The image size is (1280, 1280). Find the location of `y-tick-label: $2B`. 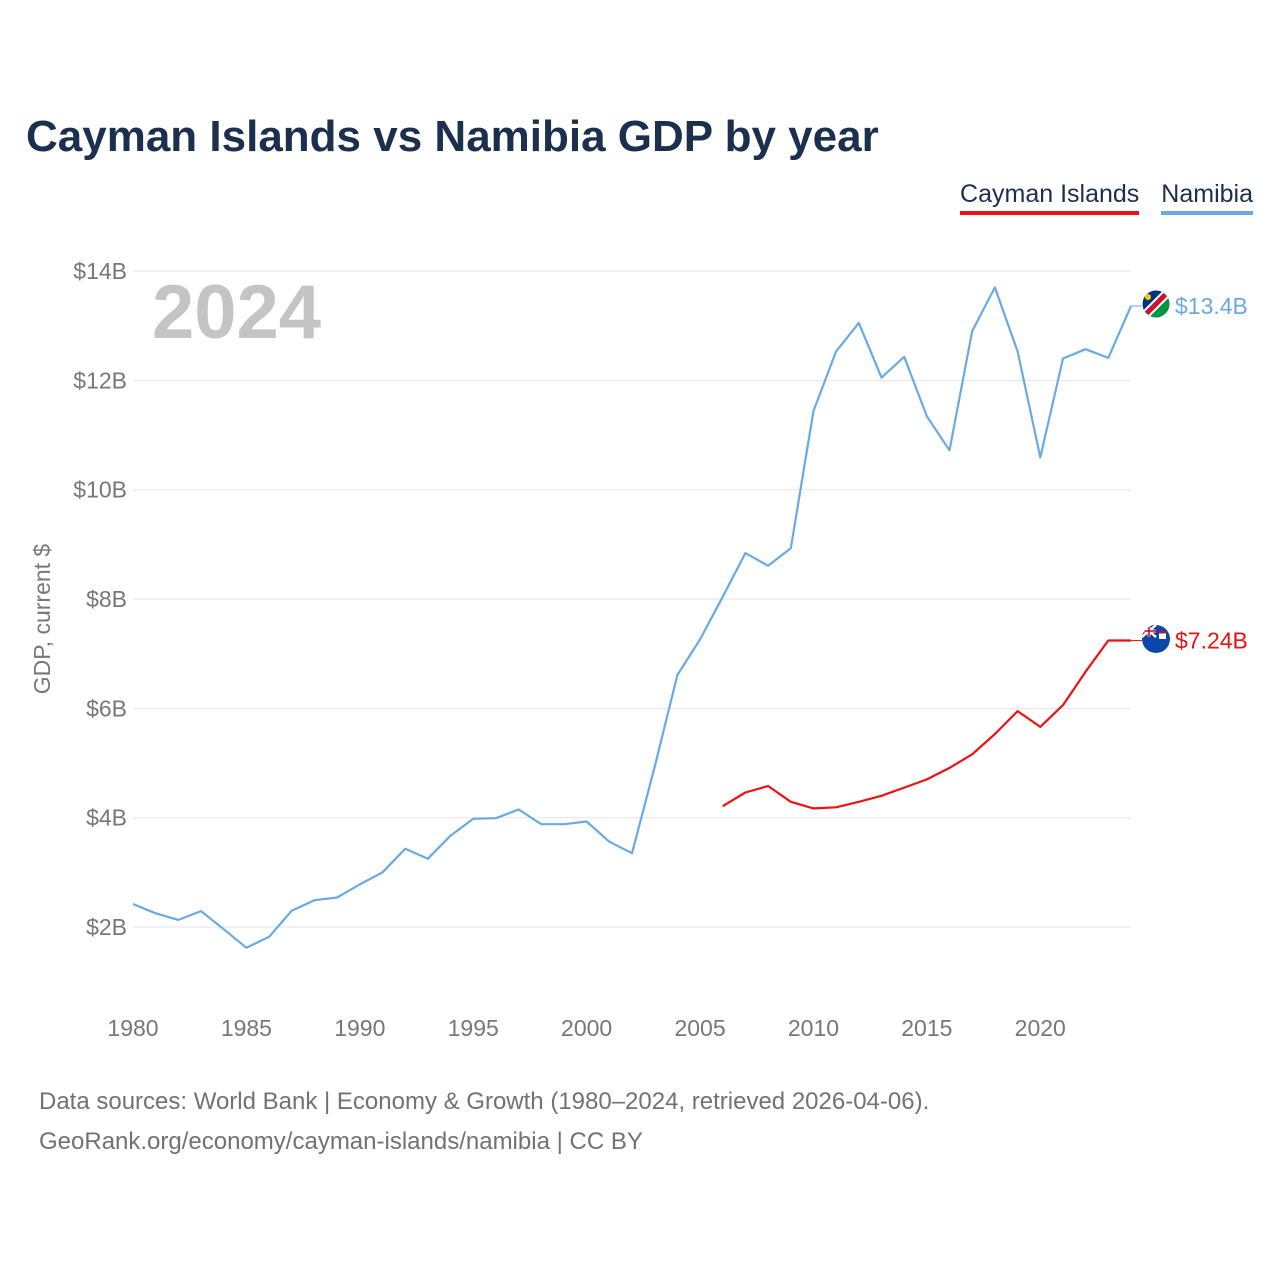

y-tick-label: $2B is located at coordinates (106, 927).